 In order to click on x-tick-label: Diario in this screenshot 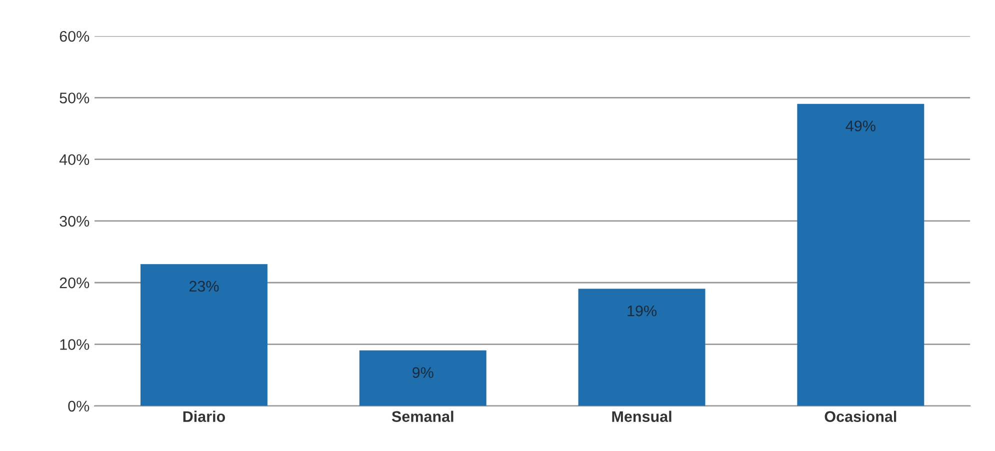, I will do `click(204, 416)`.